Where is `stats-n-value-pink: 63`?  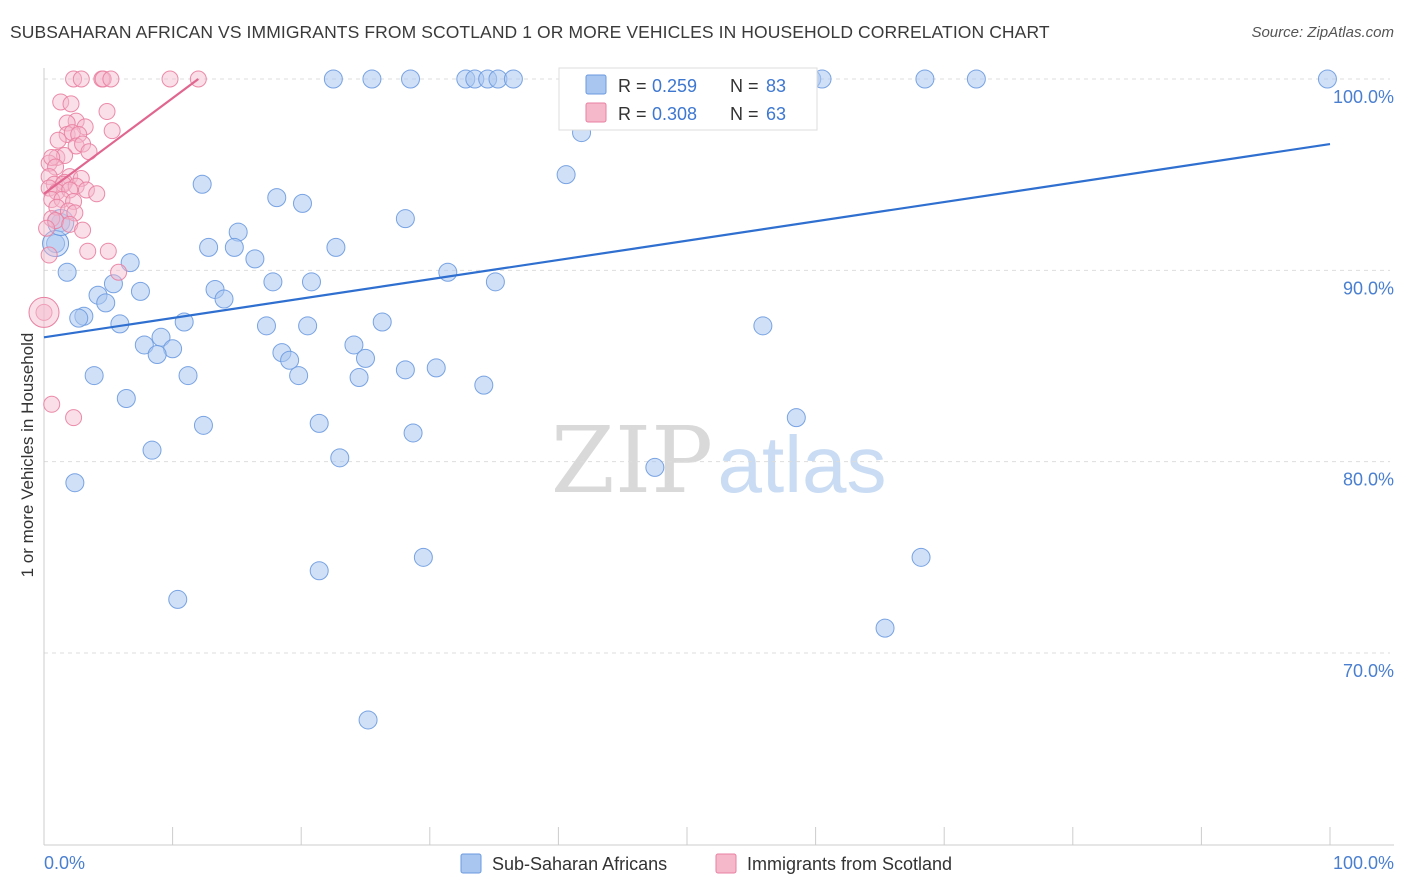
stats-n-value-pink: 63 is located at coordinates (776, 114).